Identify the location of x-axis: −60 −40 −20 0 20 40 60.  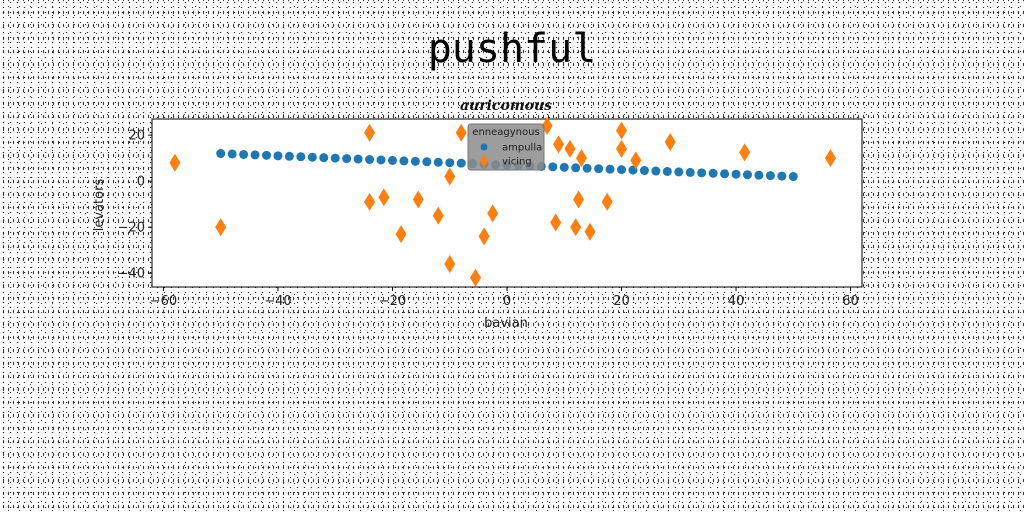
(504, 298).